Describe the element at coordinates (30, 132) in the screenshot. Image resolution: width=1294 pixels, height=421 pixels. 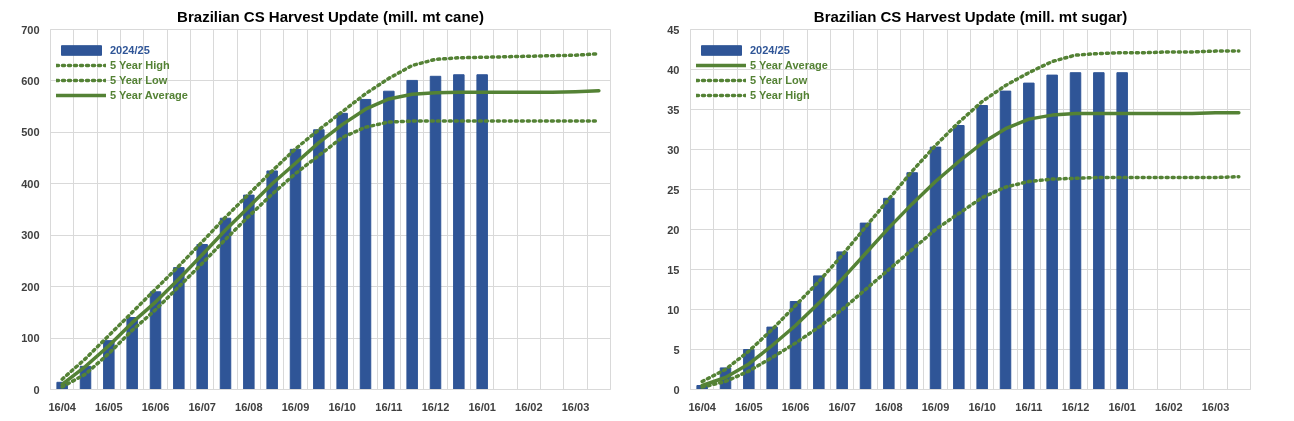
I see `y-tick-label: 500` at that location.